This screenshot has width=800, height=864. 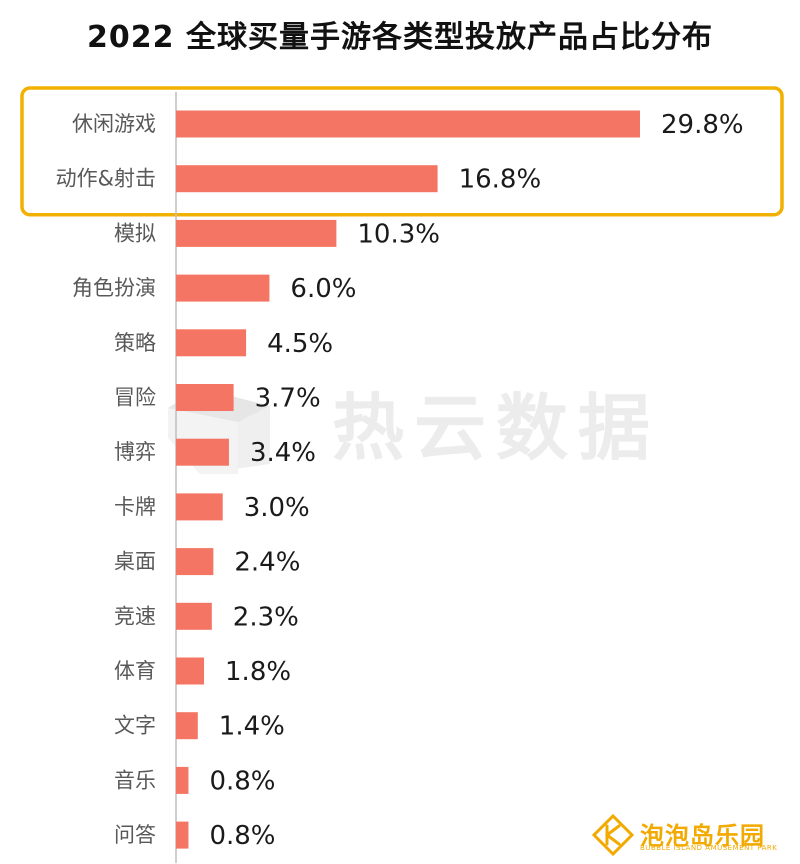 I want to click on value-label-10: 1.8%, so click(x=258, y=672).